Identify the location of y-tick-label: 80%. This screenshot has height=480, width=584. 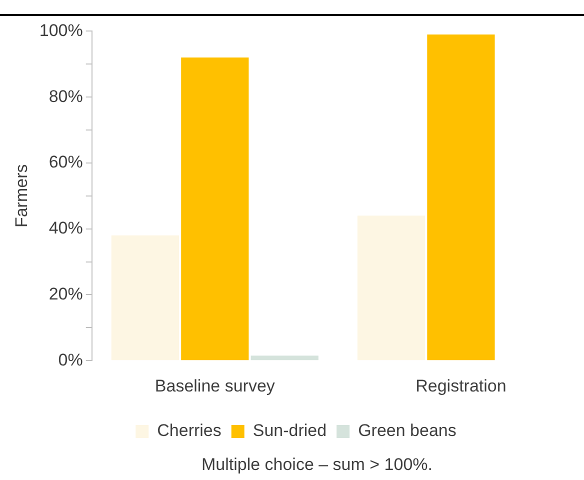
(65, 96).